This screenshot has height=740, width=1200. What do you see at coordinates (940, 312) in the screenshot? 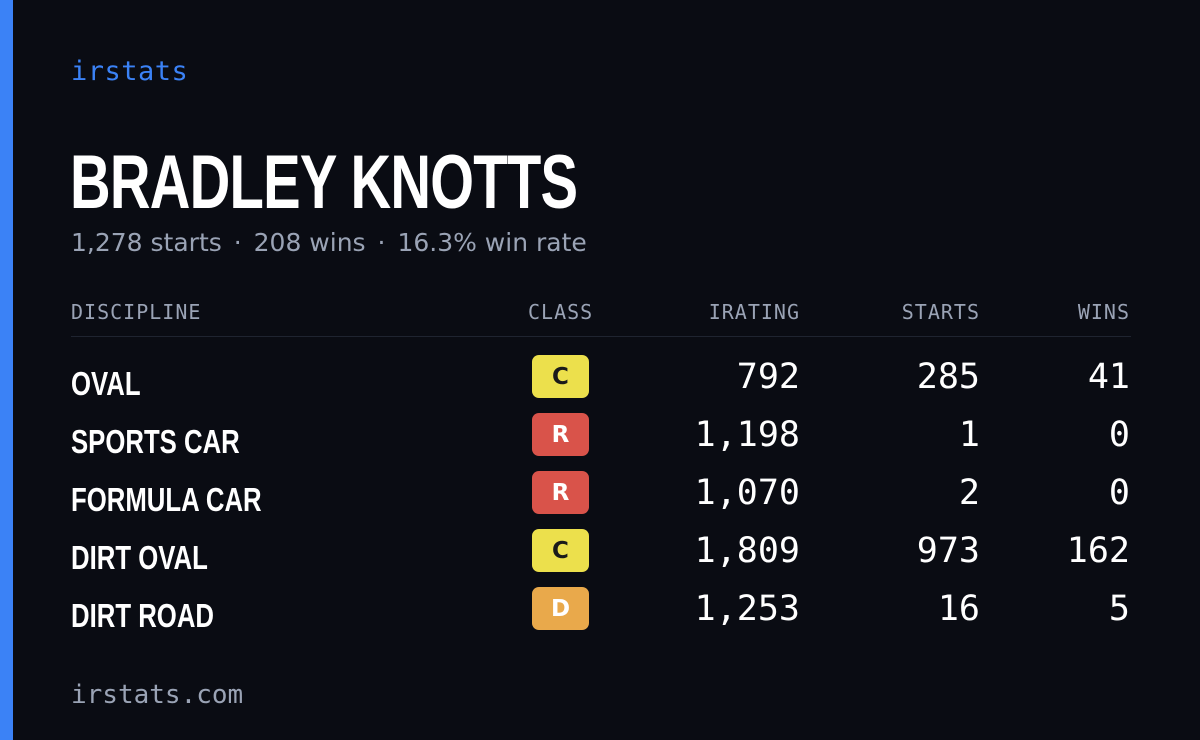
I see `header-starts: STARTS` at bounding box center [940, 312].